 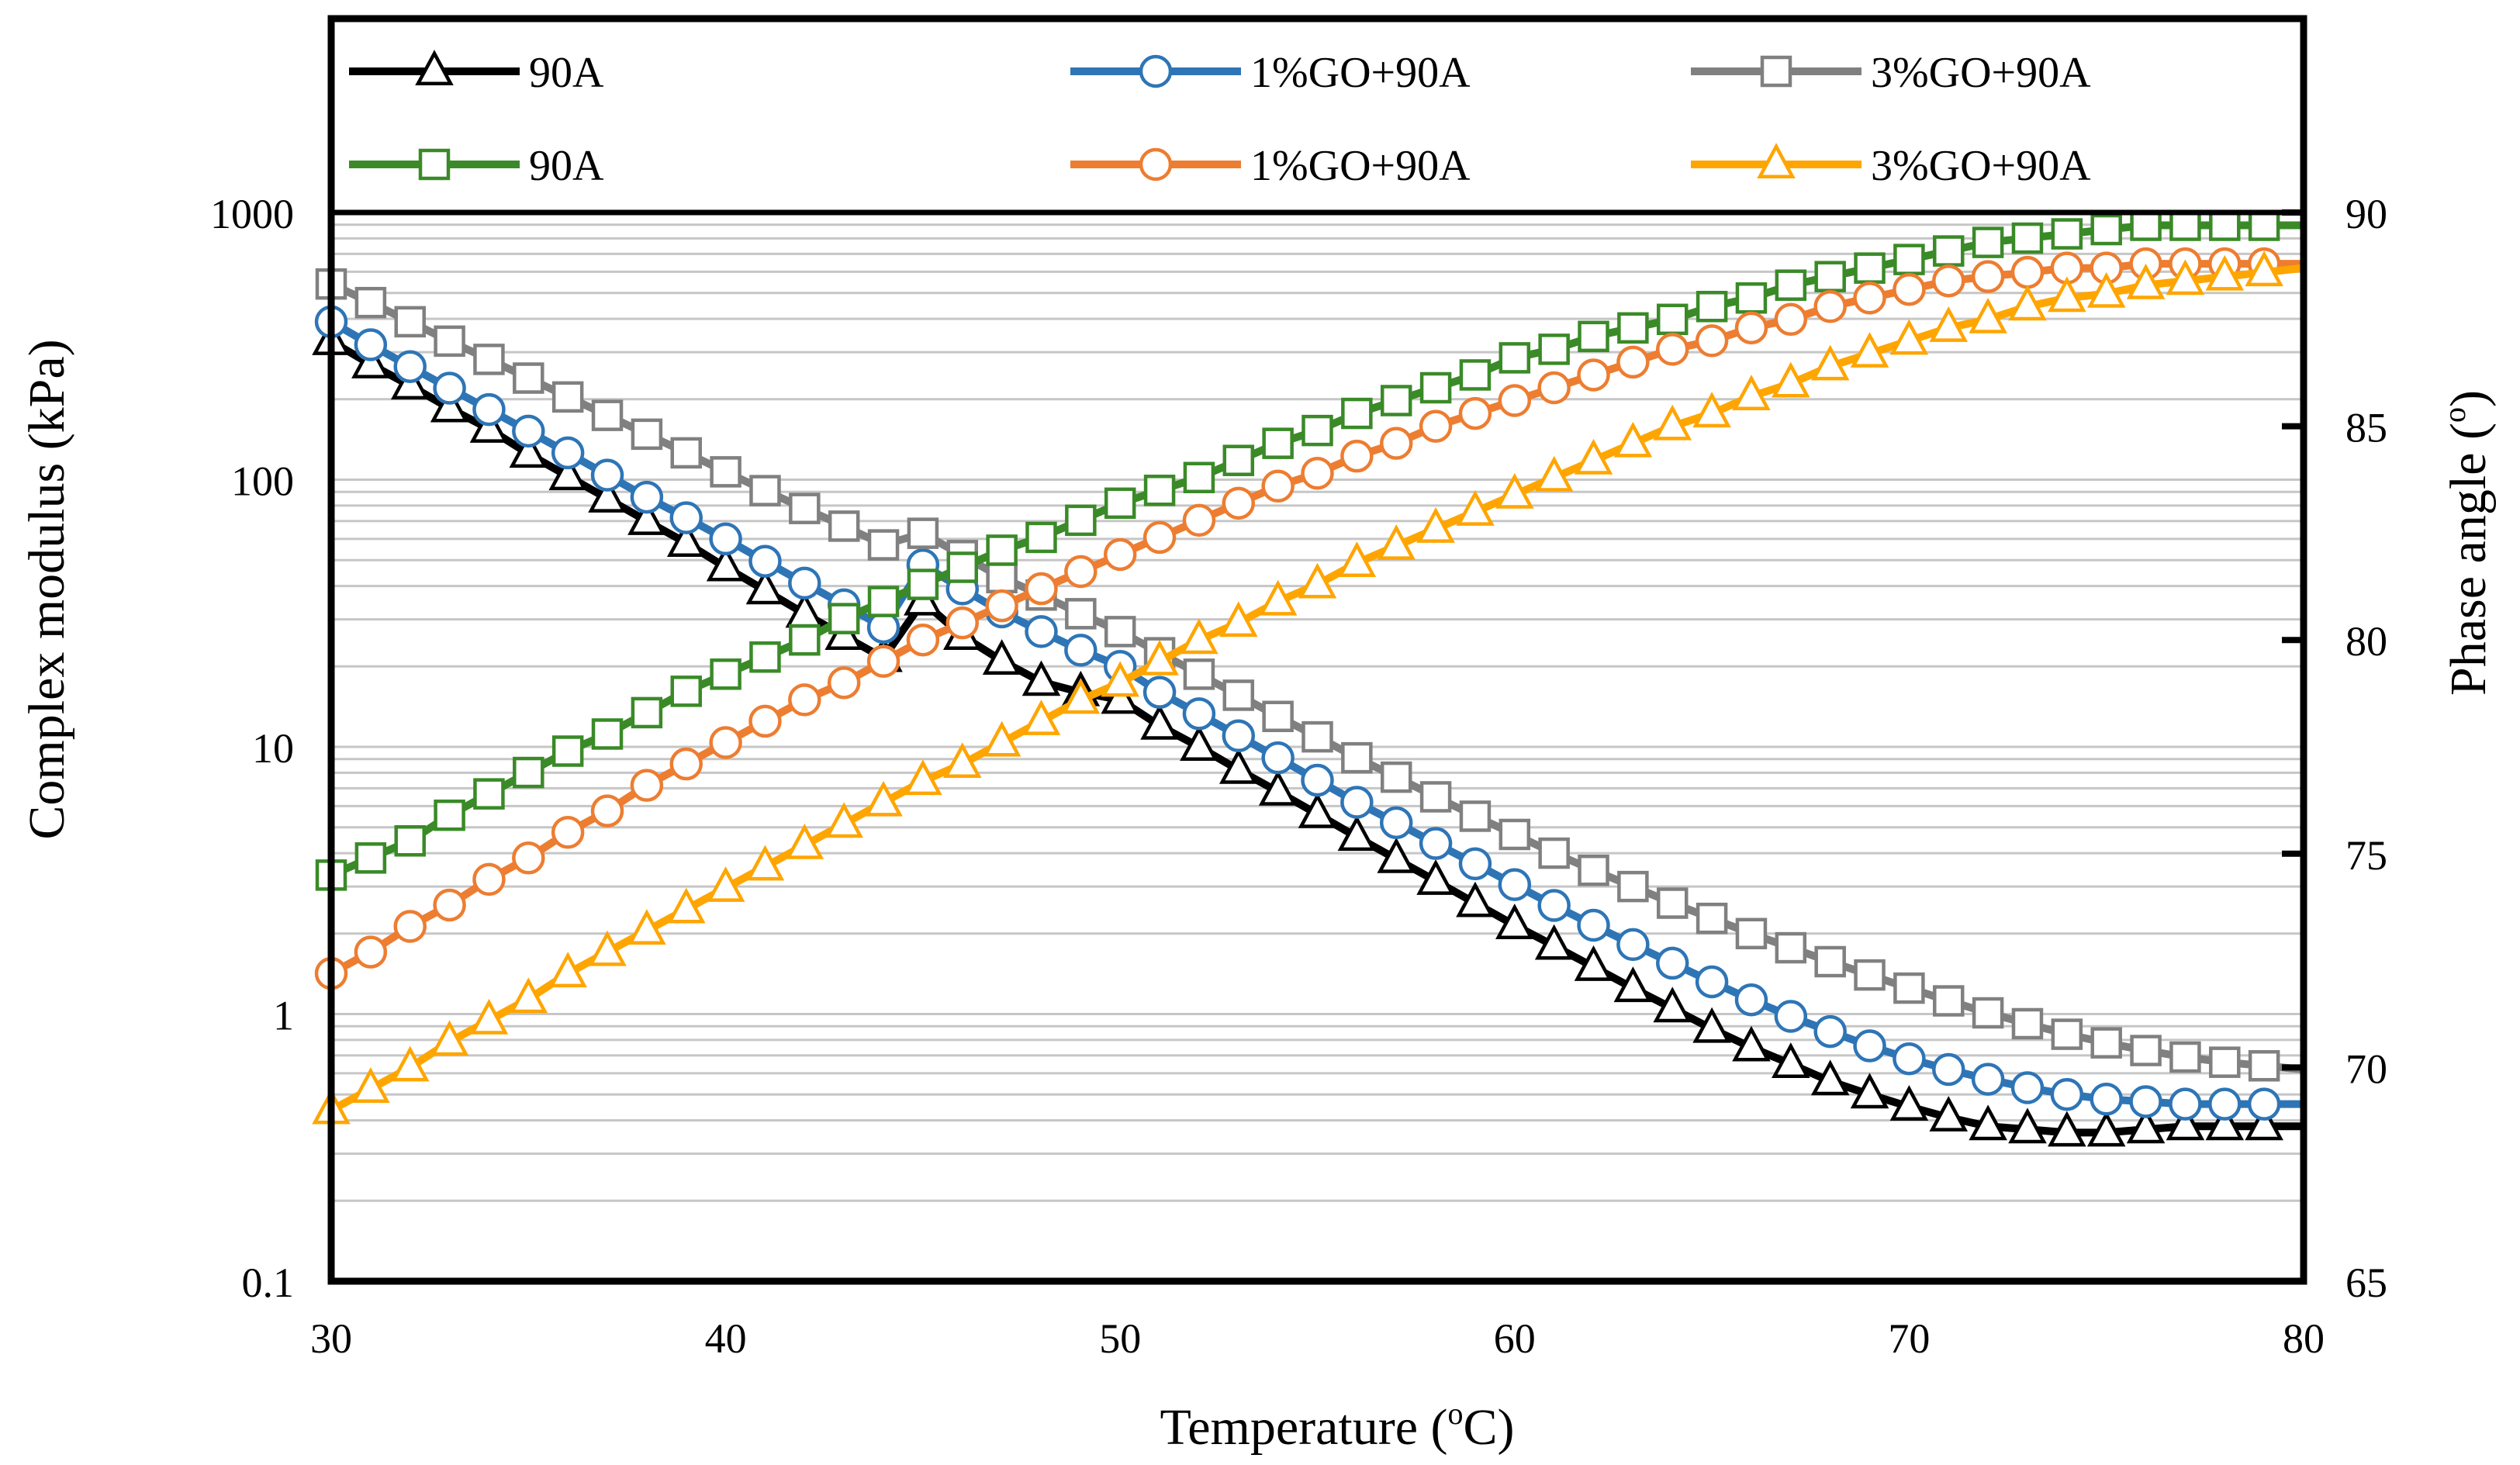 What do you see at coordinates (47, 589) in the screenshot?
I see `y-axis-left-title: Complex modulus (kPa)` at bounding box center [47, 589].